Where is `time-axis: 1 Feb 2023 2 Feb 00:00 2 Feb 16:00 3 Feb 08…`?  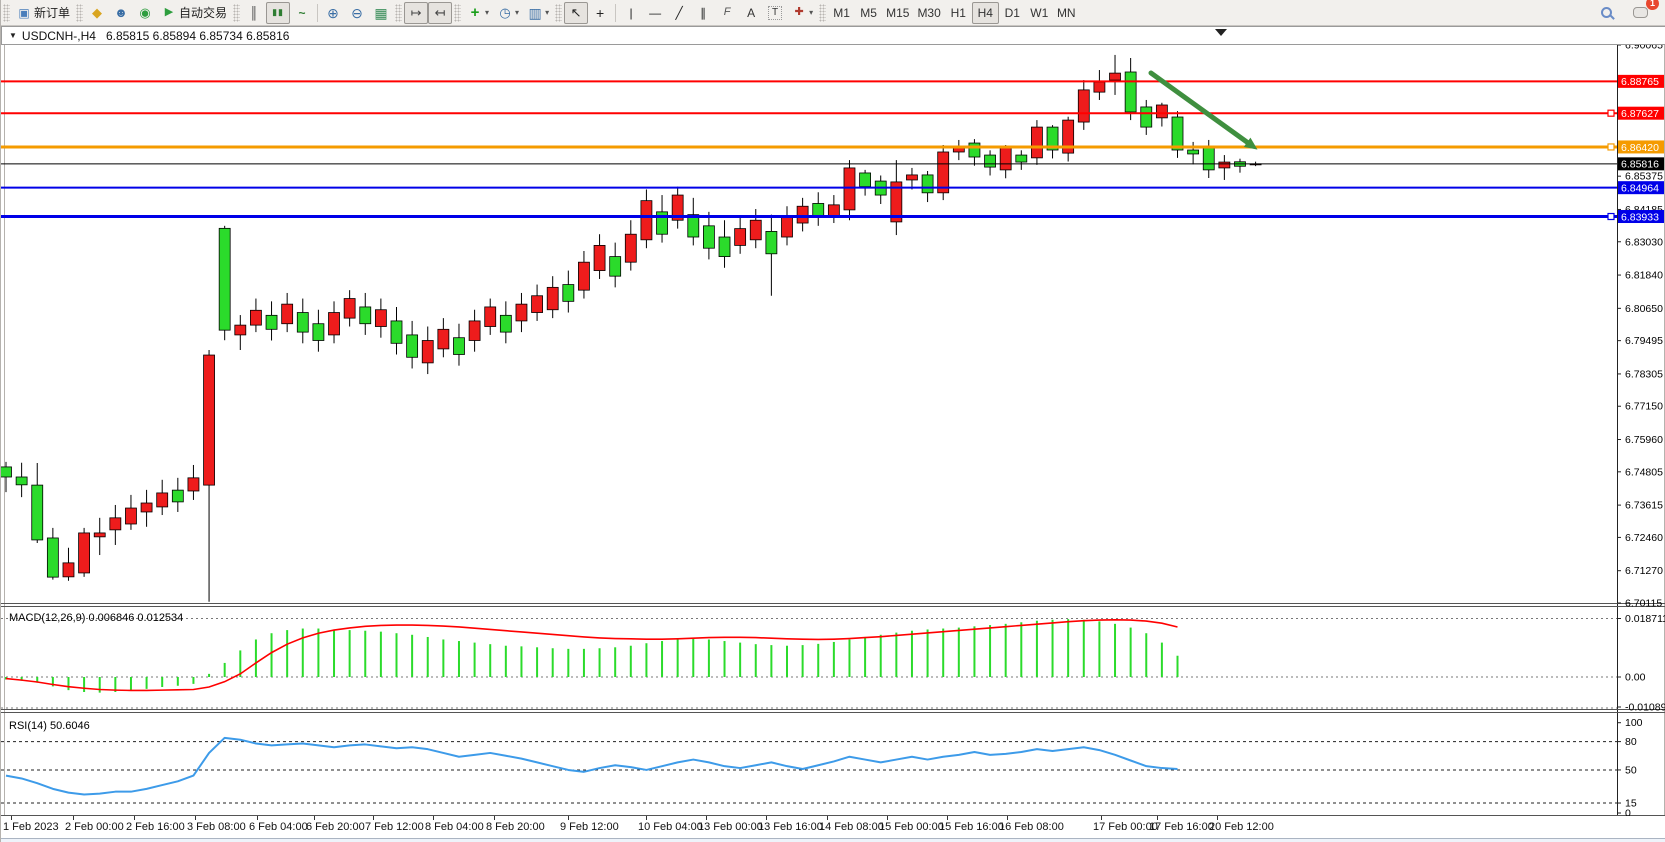
time-axis: 1 Feb 2023 2 Feb 00:00 2 Feb 16:00 3 Feb 08… is located at coordinates (833, 827).